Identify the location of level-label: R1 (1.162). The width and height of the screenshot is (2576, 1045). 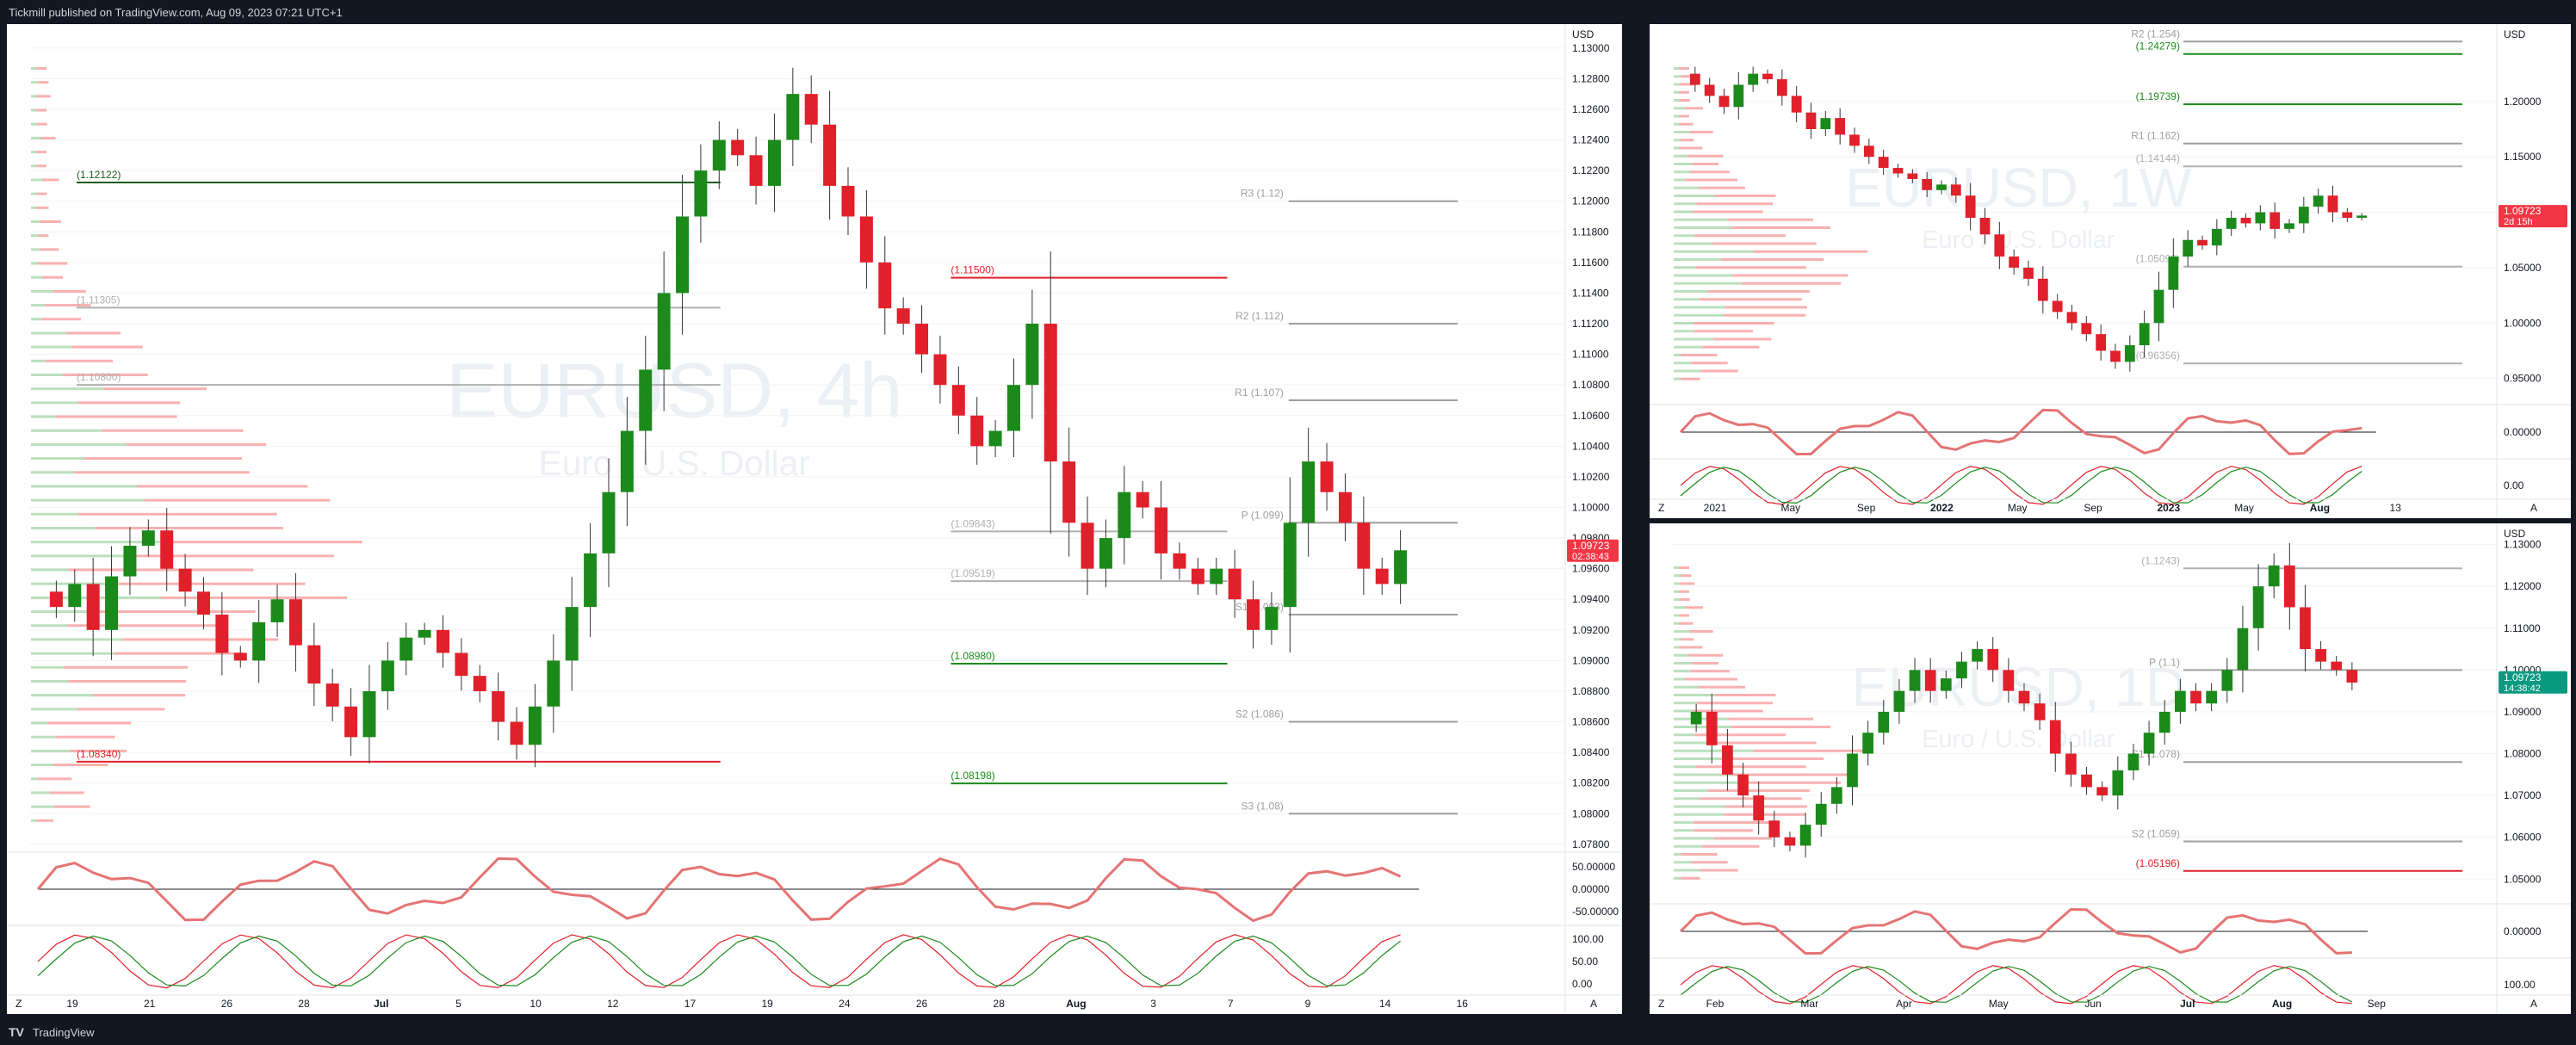
(2155, 136).